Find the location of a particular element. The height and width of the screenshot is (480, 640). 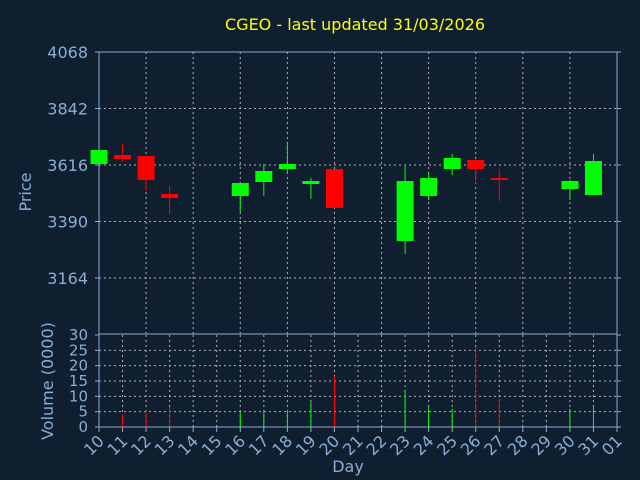

volume-tick-label: 10 is located at coordinates (78, 396).